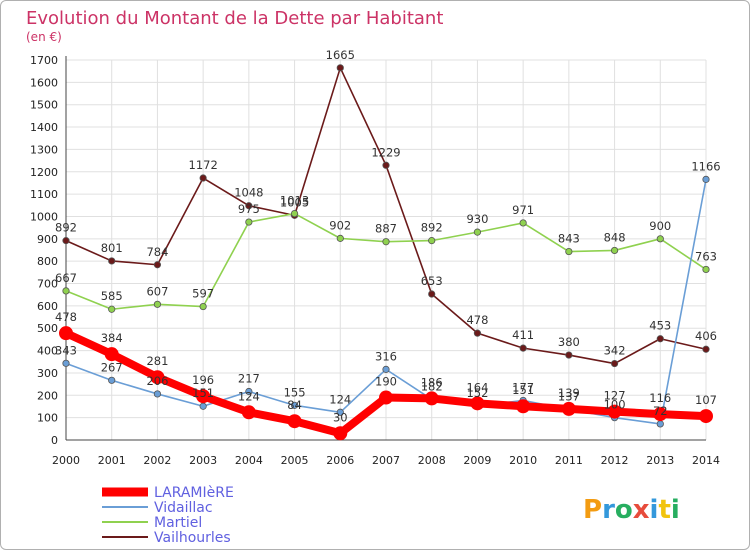 This screenshot has height=550, width=750. Describe the element at coordinates (44, 216) in the screenshot. I see `y-tick-label: 1000` at that location.